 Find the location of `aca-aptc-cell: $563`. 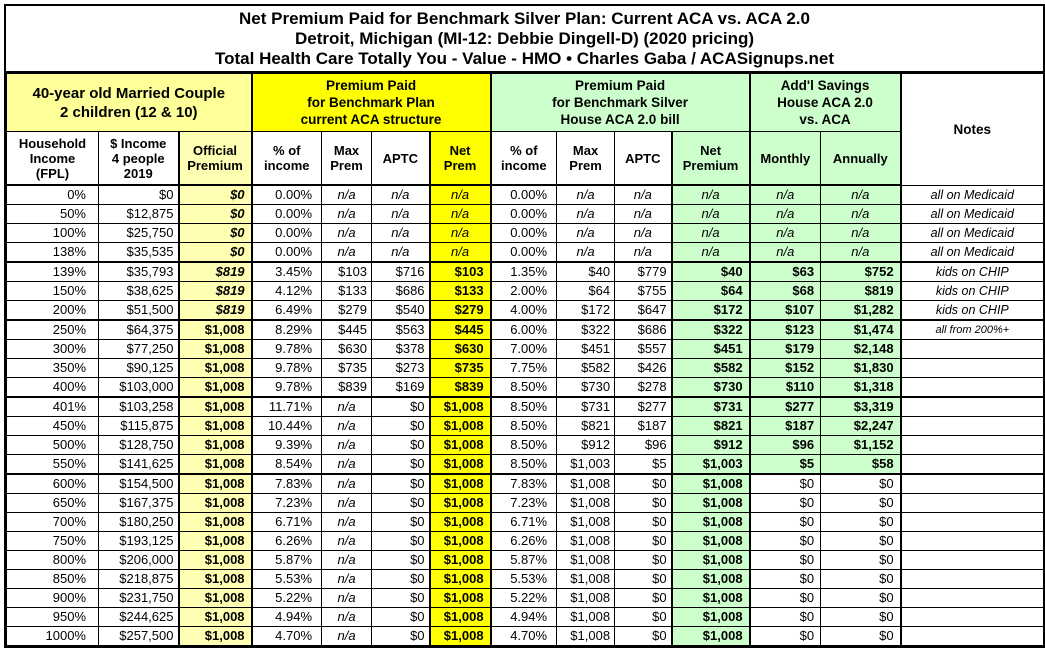

aca-aptc-cell: $563 is located at coordinates (401, 329).